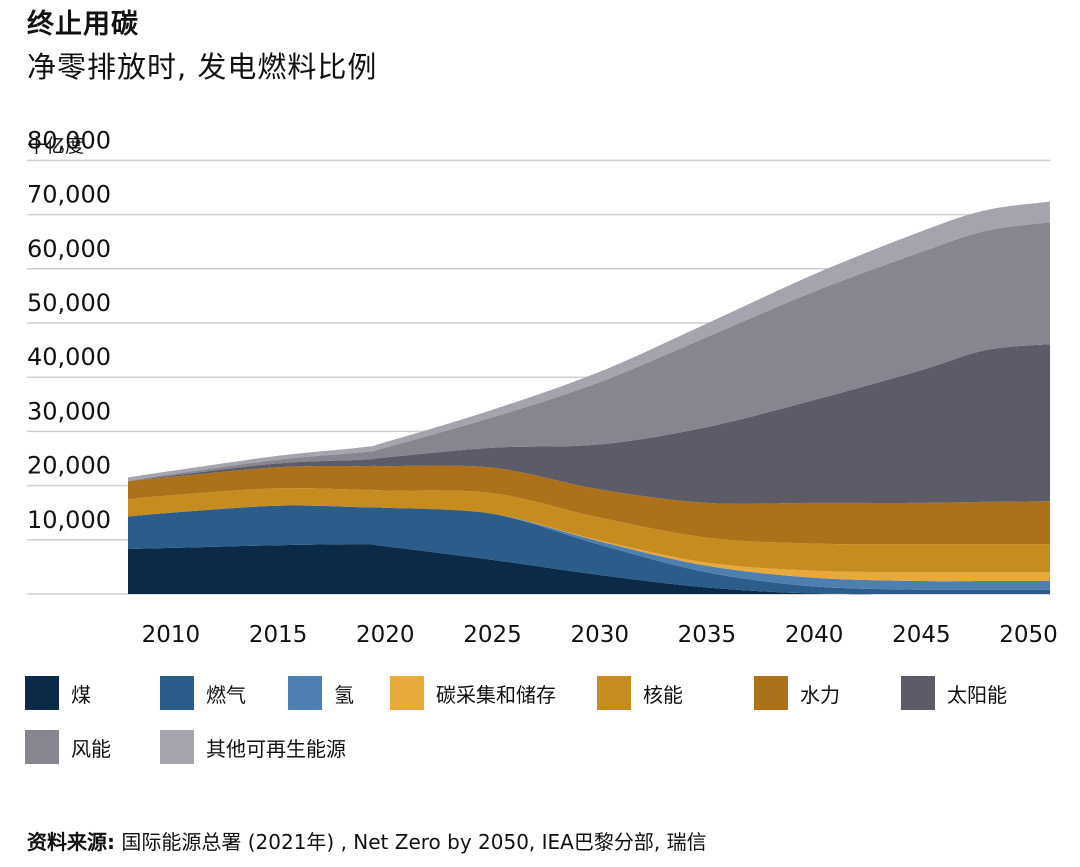 Image resolution: width=1080 pixels, height=867 pixels. Describe the element at coordinates (1028, 635) in the screenshot. I see `x-tick-label: 2050` at that location.